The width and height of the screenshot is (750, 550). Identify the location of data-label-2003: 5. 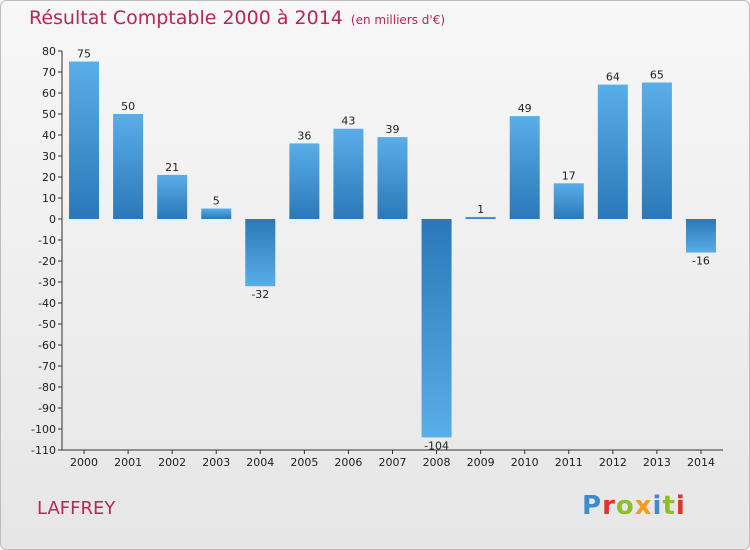
(216, 201).